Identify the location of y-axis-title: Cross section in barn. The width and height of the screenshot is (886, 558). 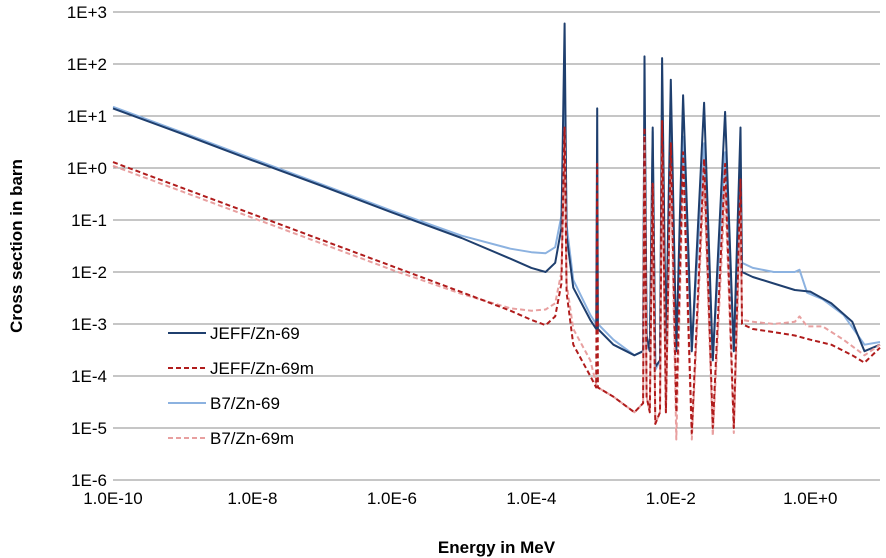
(16, 246).